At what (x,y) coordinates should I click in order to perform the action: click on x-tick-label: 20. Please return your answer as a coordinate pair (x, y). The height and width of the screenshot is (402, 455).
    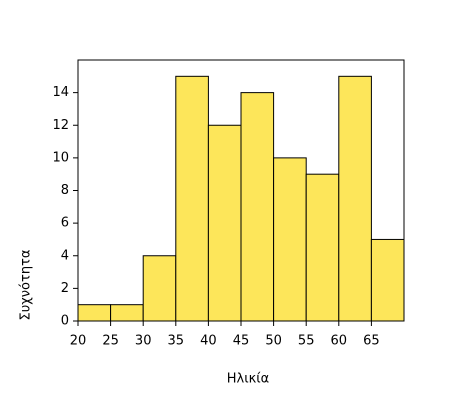
    Looking at the image, I should click on (78, 341).